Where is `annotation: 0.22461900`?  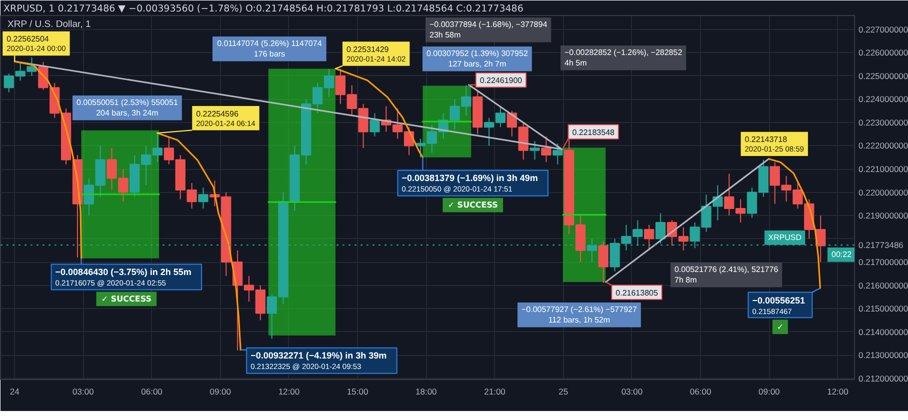 annotation: 0.22461900 is located at coordinates (501, 81).